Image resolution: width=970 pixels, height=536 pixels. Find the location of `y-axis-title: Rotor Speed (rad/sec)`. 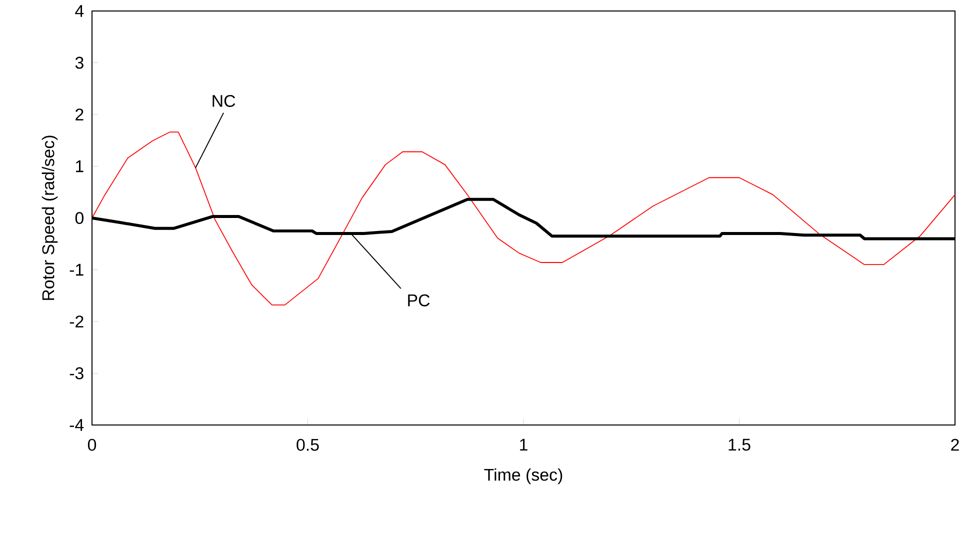

y-axis-title: Rotor Speed (rad/sec) is located at coordinates (50, 218).